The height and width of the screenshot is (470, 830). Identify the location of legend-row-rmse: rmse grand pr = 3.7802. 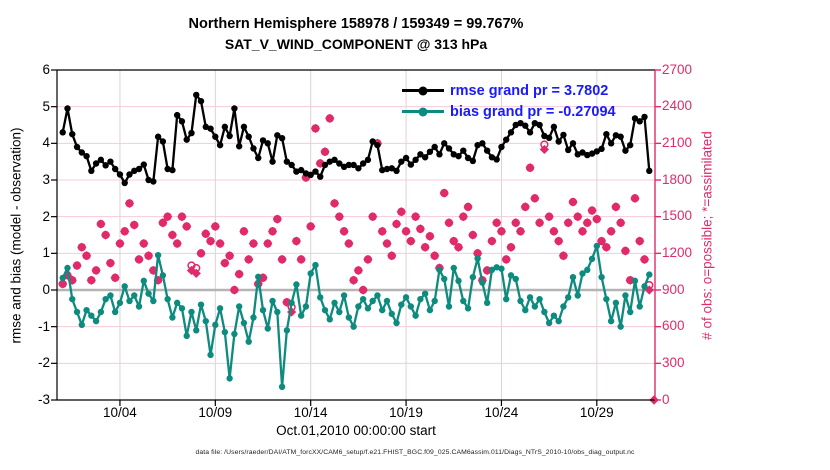
(509, 90).